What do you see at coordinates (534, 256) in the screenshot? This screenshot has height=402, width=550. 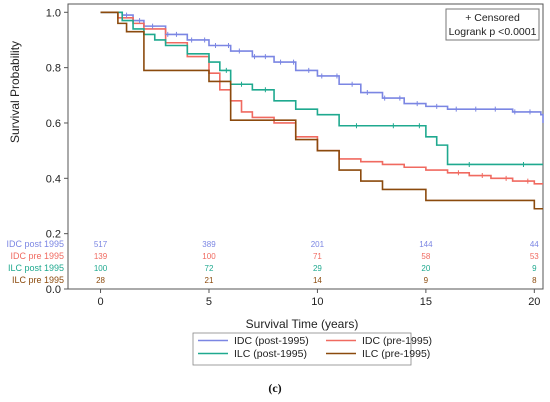 I see `risk-count: 53` at bounding box center [534, 256].